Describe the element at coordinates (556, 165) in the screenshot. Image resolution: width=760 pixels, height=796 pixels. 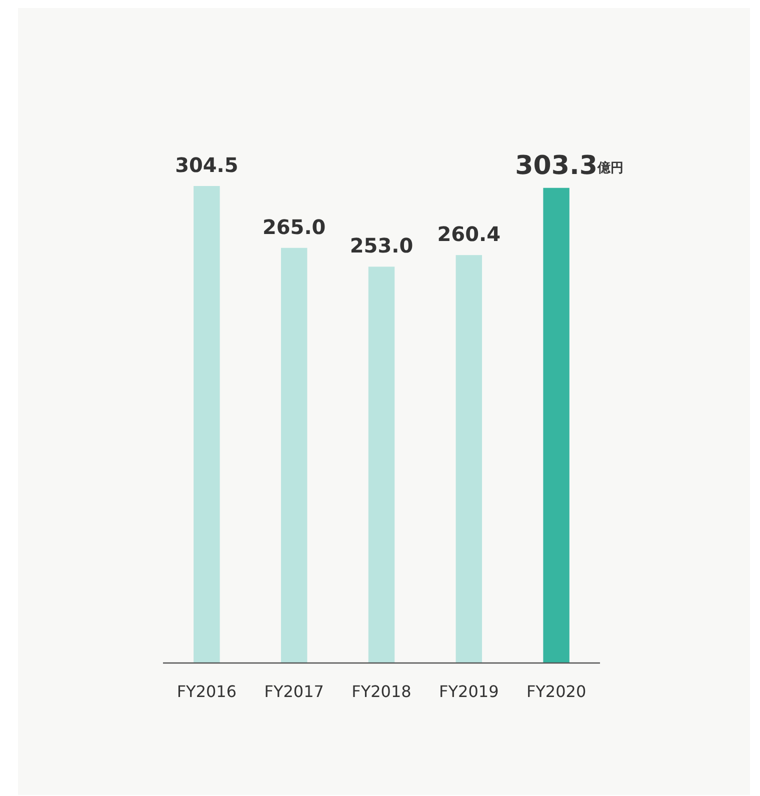
I see `data-label: 303.3` at that location.